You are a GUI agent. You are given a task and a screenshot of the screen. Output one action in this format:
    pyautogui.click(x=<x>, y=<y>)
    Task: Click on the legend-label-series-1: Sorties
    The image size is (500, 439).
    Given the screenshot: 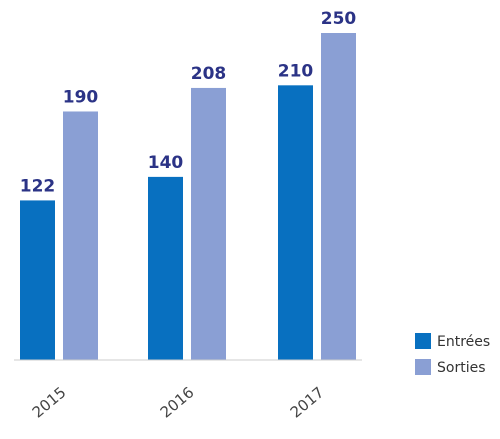 What is the action you would take?
    pyautogui.click(x=461, y=368)
    